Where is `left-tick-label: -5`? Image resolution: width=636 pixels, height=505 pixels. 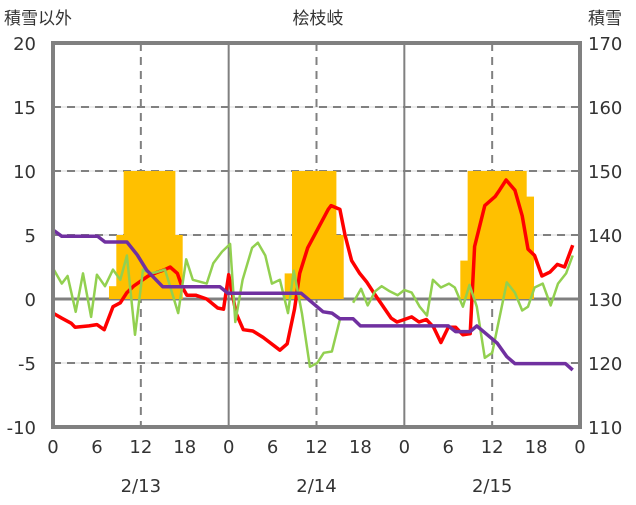 left-tick-label: -5 is located at coordinates (27, 364).